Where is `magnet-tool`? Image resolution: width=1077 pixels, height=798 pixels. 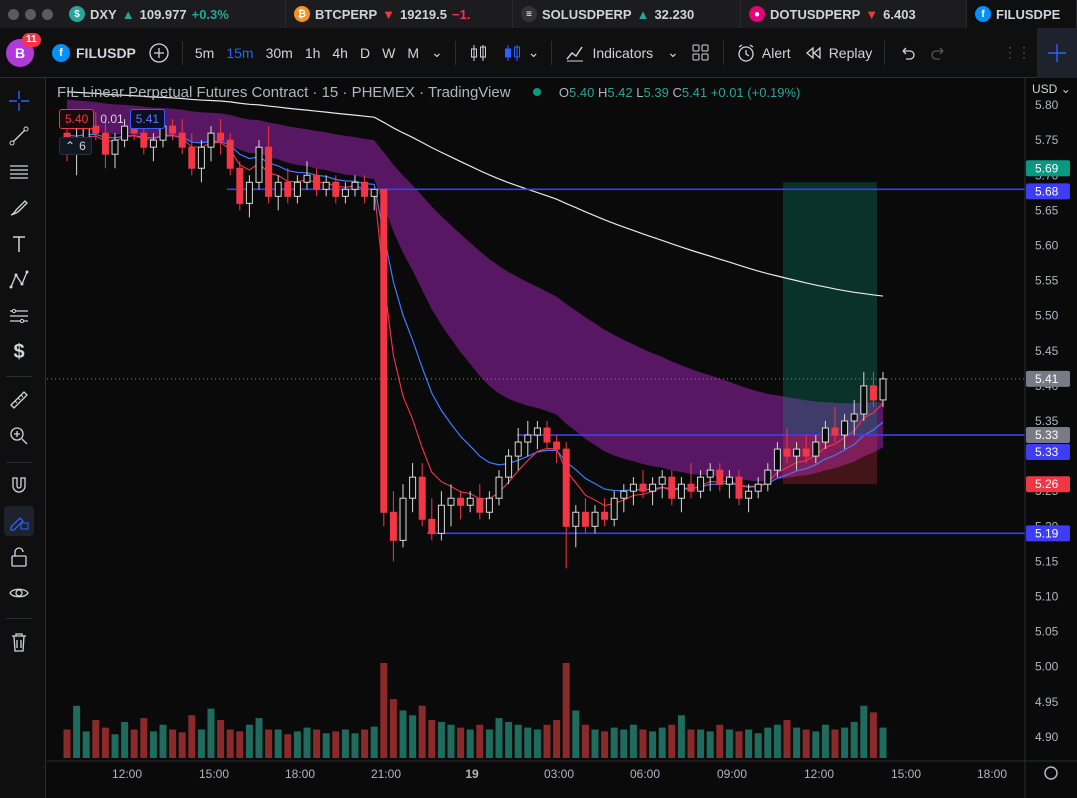 magnet-tool is located at coordinates (19, 485).